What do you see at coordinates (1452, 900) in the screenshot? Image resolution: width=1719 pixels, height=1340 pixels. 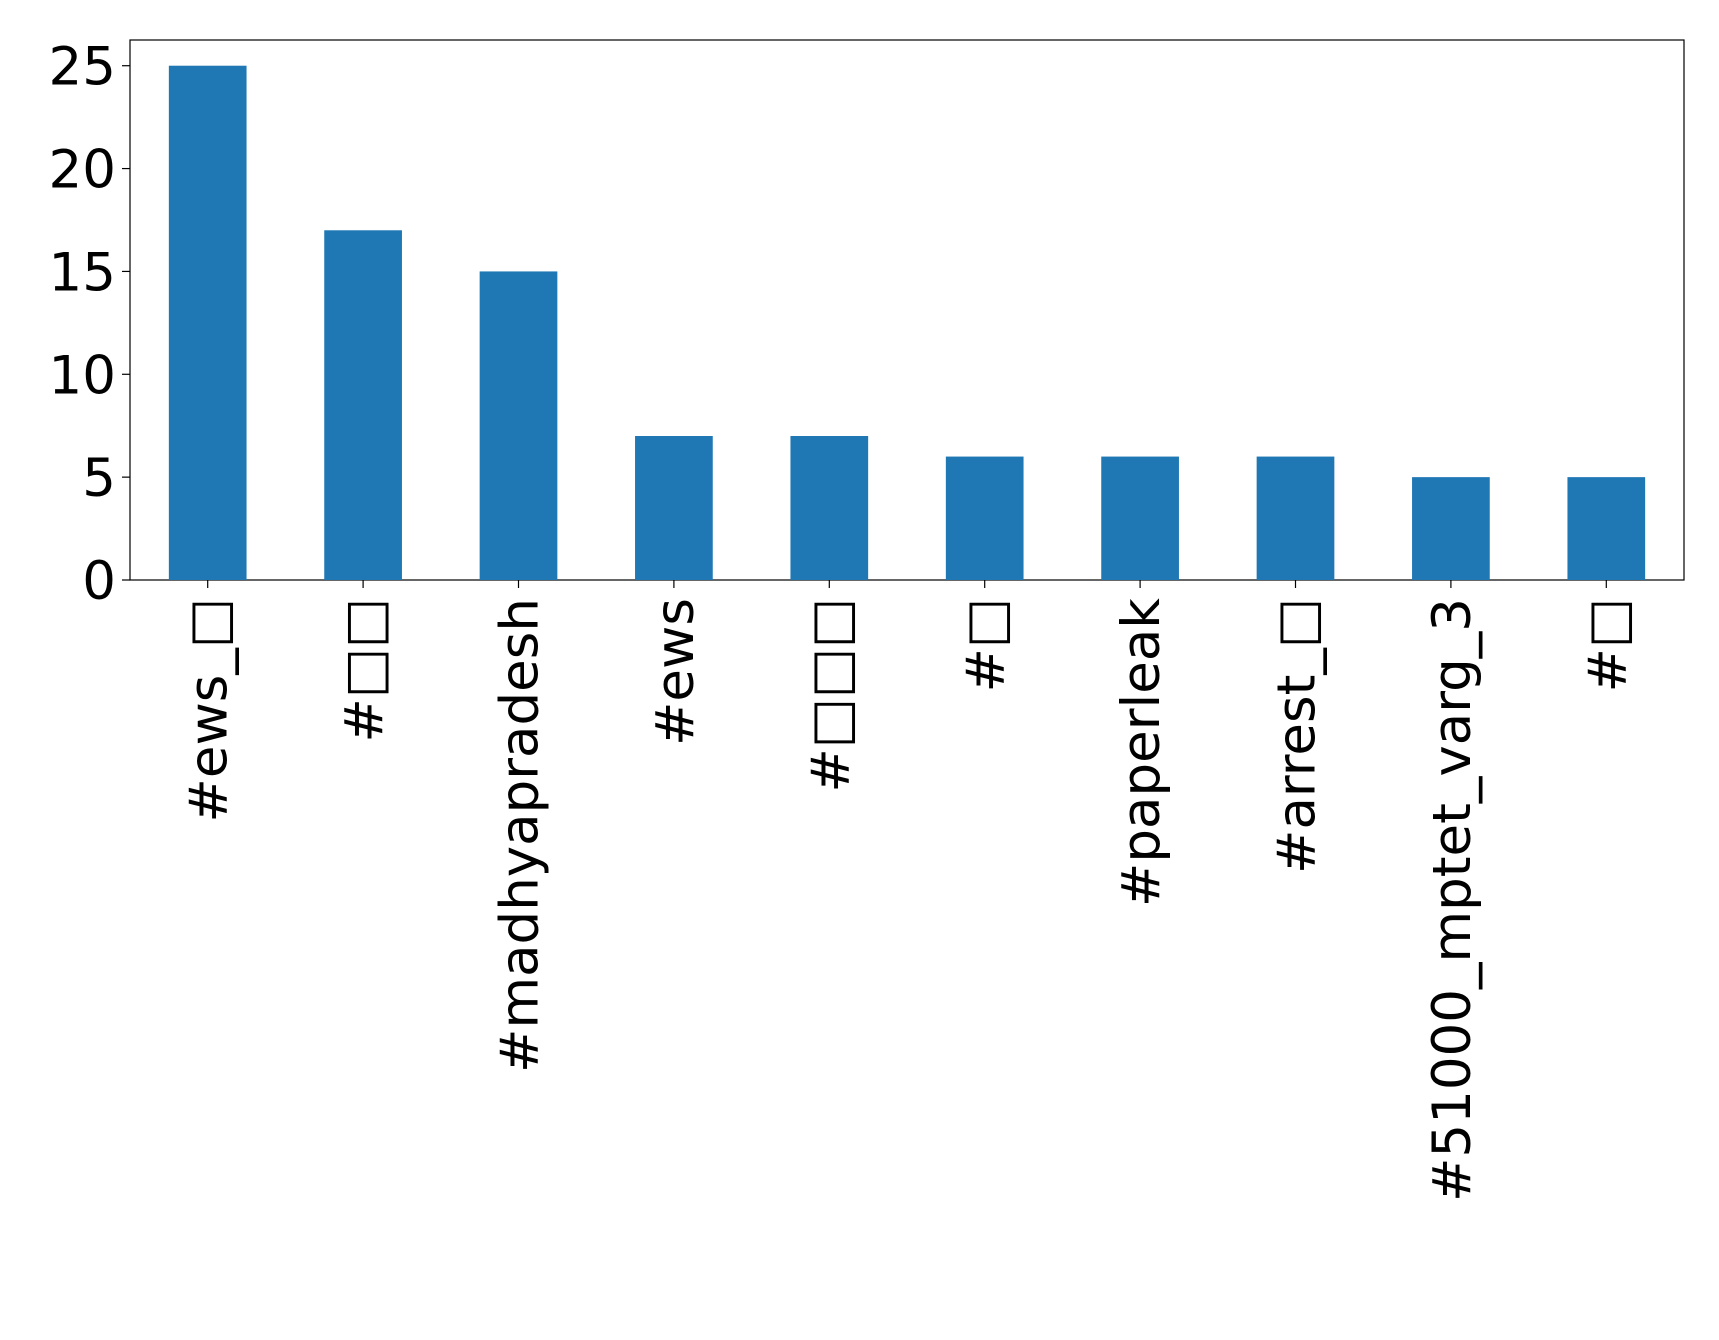 I see `x-tick-label: #51000_mptet_varg_3` at bounding box center [1452, 900].